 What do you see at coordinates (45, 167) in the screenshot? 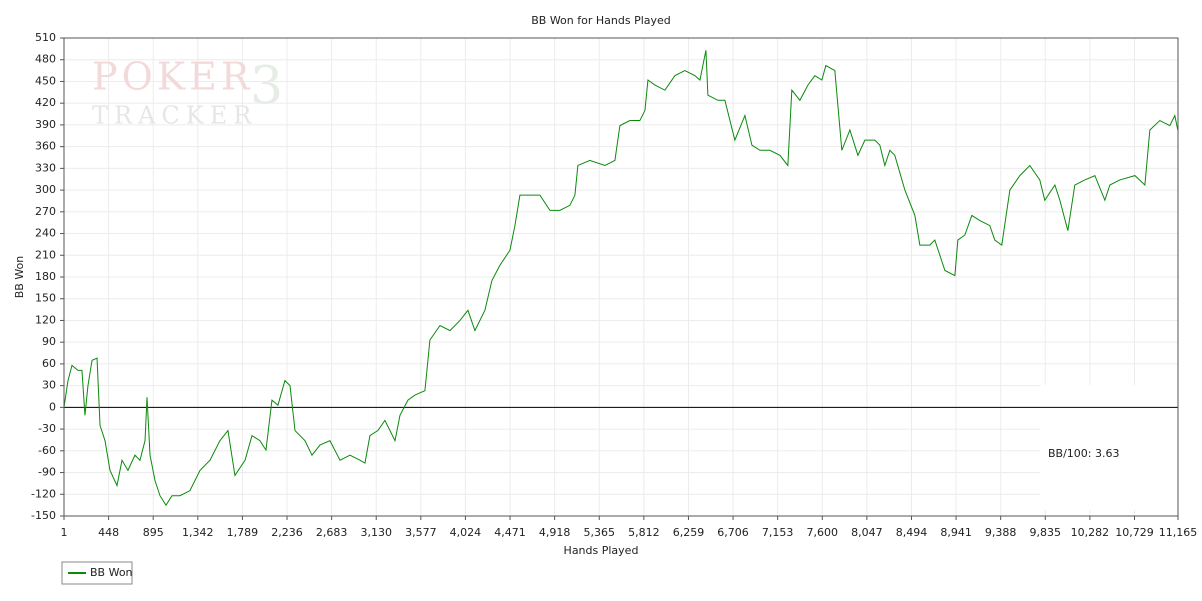
I see `y-tick-label: 330` at bounding box center [45, 167].